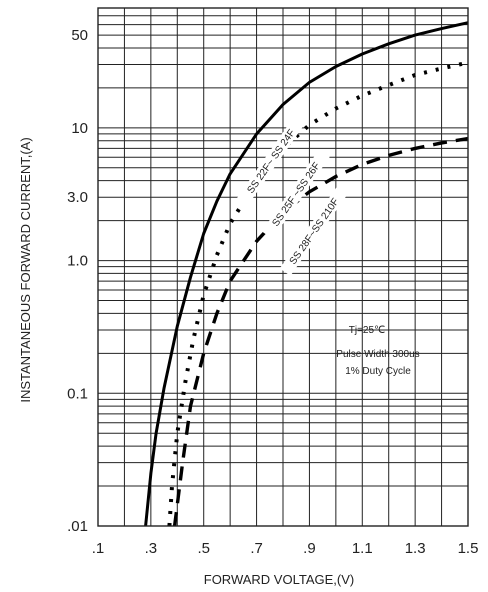  I want to click on y-axis-label: INSTANTANEOUS FORWARD CURRENT,(A), so click(25, 269).